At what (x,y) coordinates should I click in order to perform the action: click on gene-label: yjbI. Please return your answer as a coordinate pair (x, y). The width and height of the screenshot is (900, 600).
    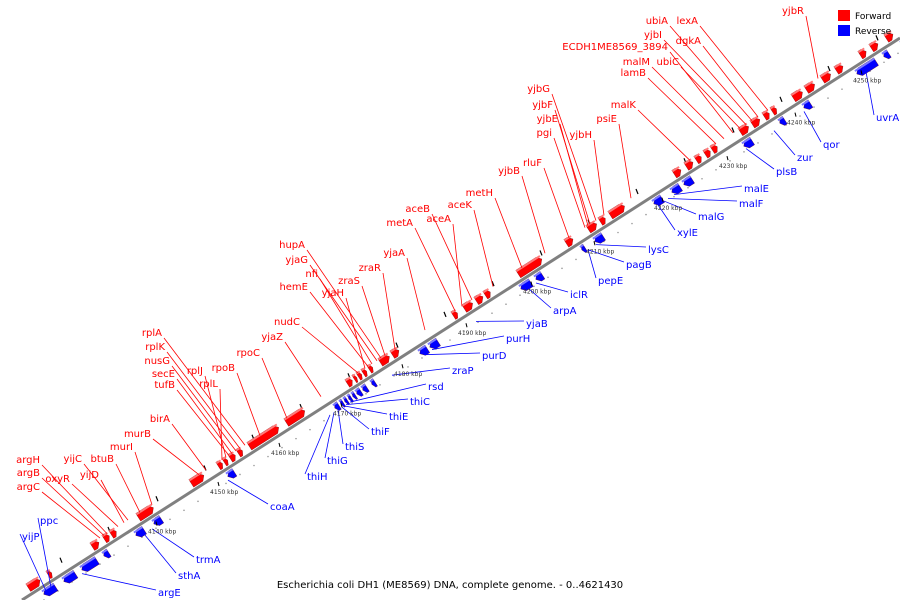
    Looking at the image, I should click on (653, 35).